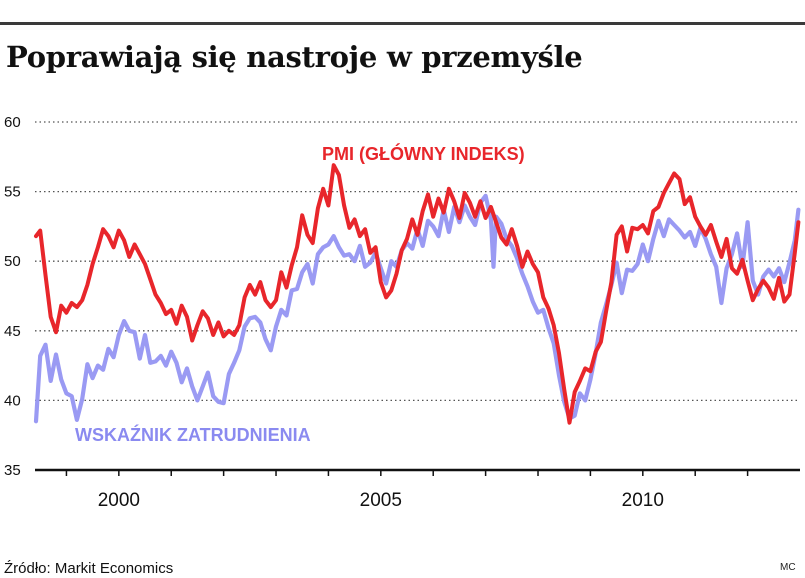 The width and height of the screenshot is (805, 578). I want to click on y-tick-label-55: 55, so click(12, 192).